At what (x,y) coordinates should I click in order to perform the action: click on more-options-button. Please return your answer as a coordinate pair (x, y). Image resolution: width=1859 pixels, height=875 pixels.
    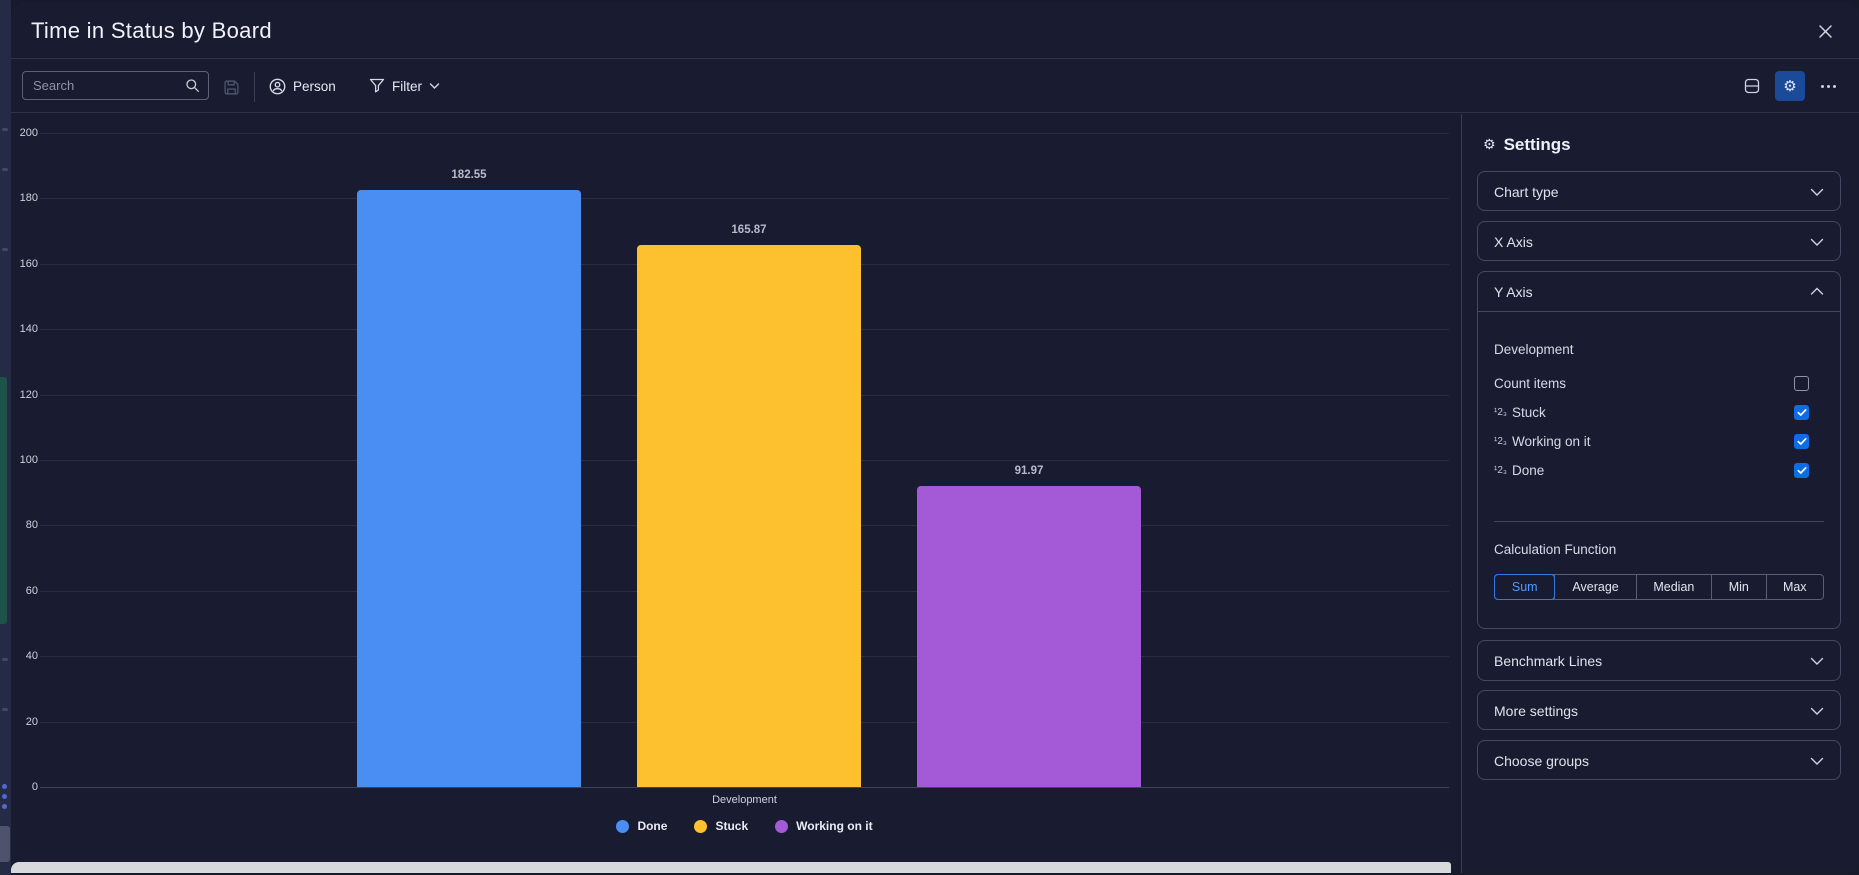
    Looking at the image, I should click on (1828, 86).